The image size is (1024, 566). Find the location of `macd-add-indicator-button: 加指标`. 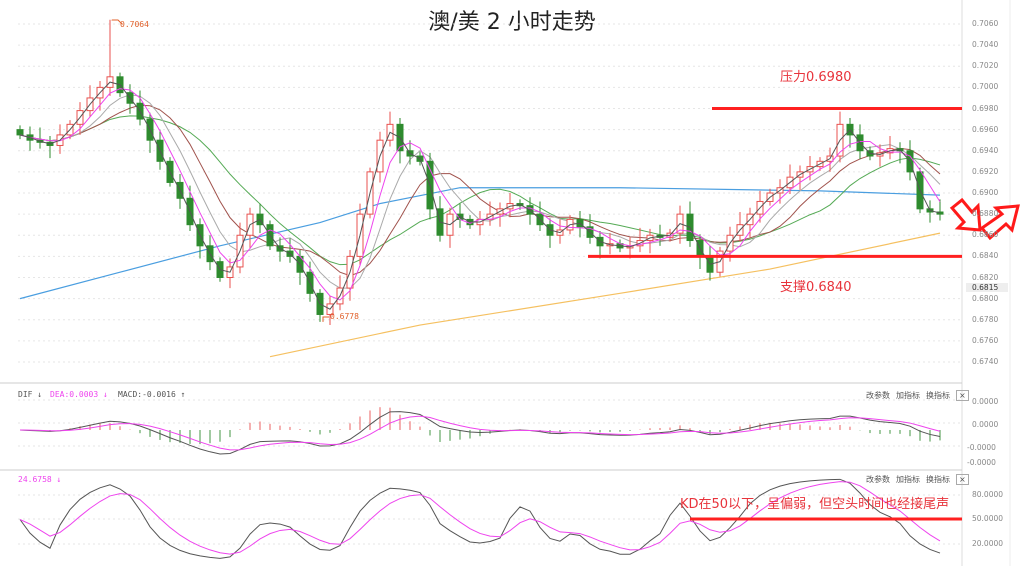

macd-add-indicator-button: 加指标 is located at coordinates (908, 395).